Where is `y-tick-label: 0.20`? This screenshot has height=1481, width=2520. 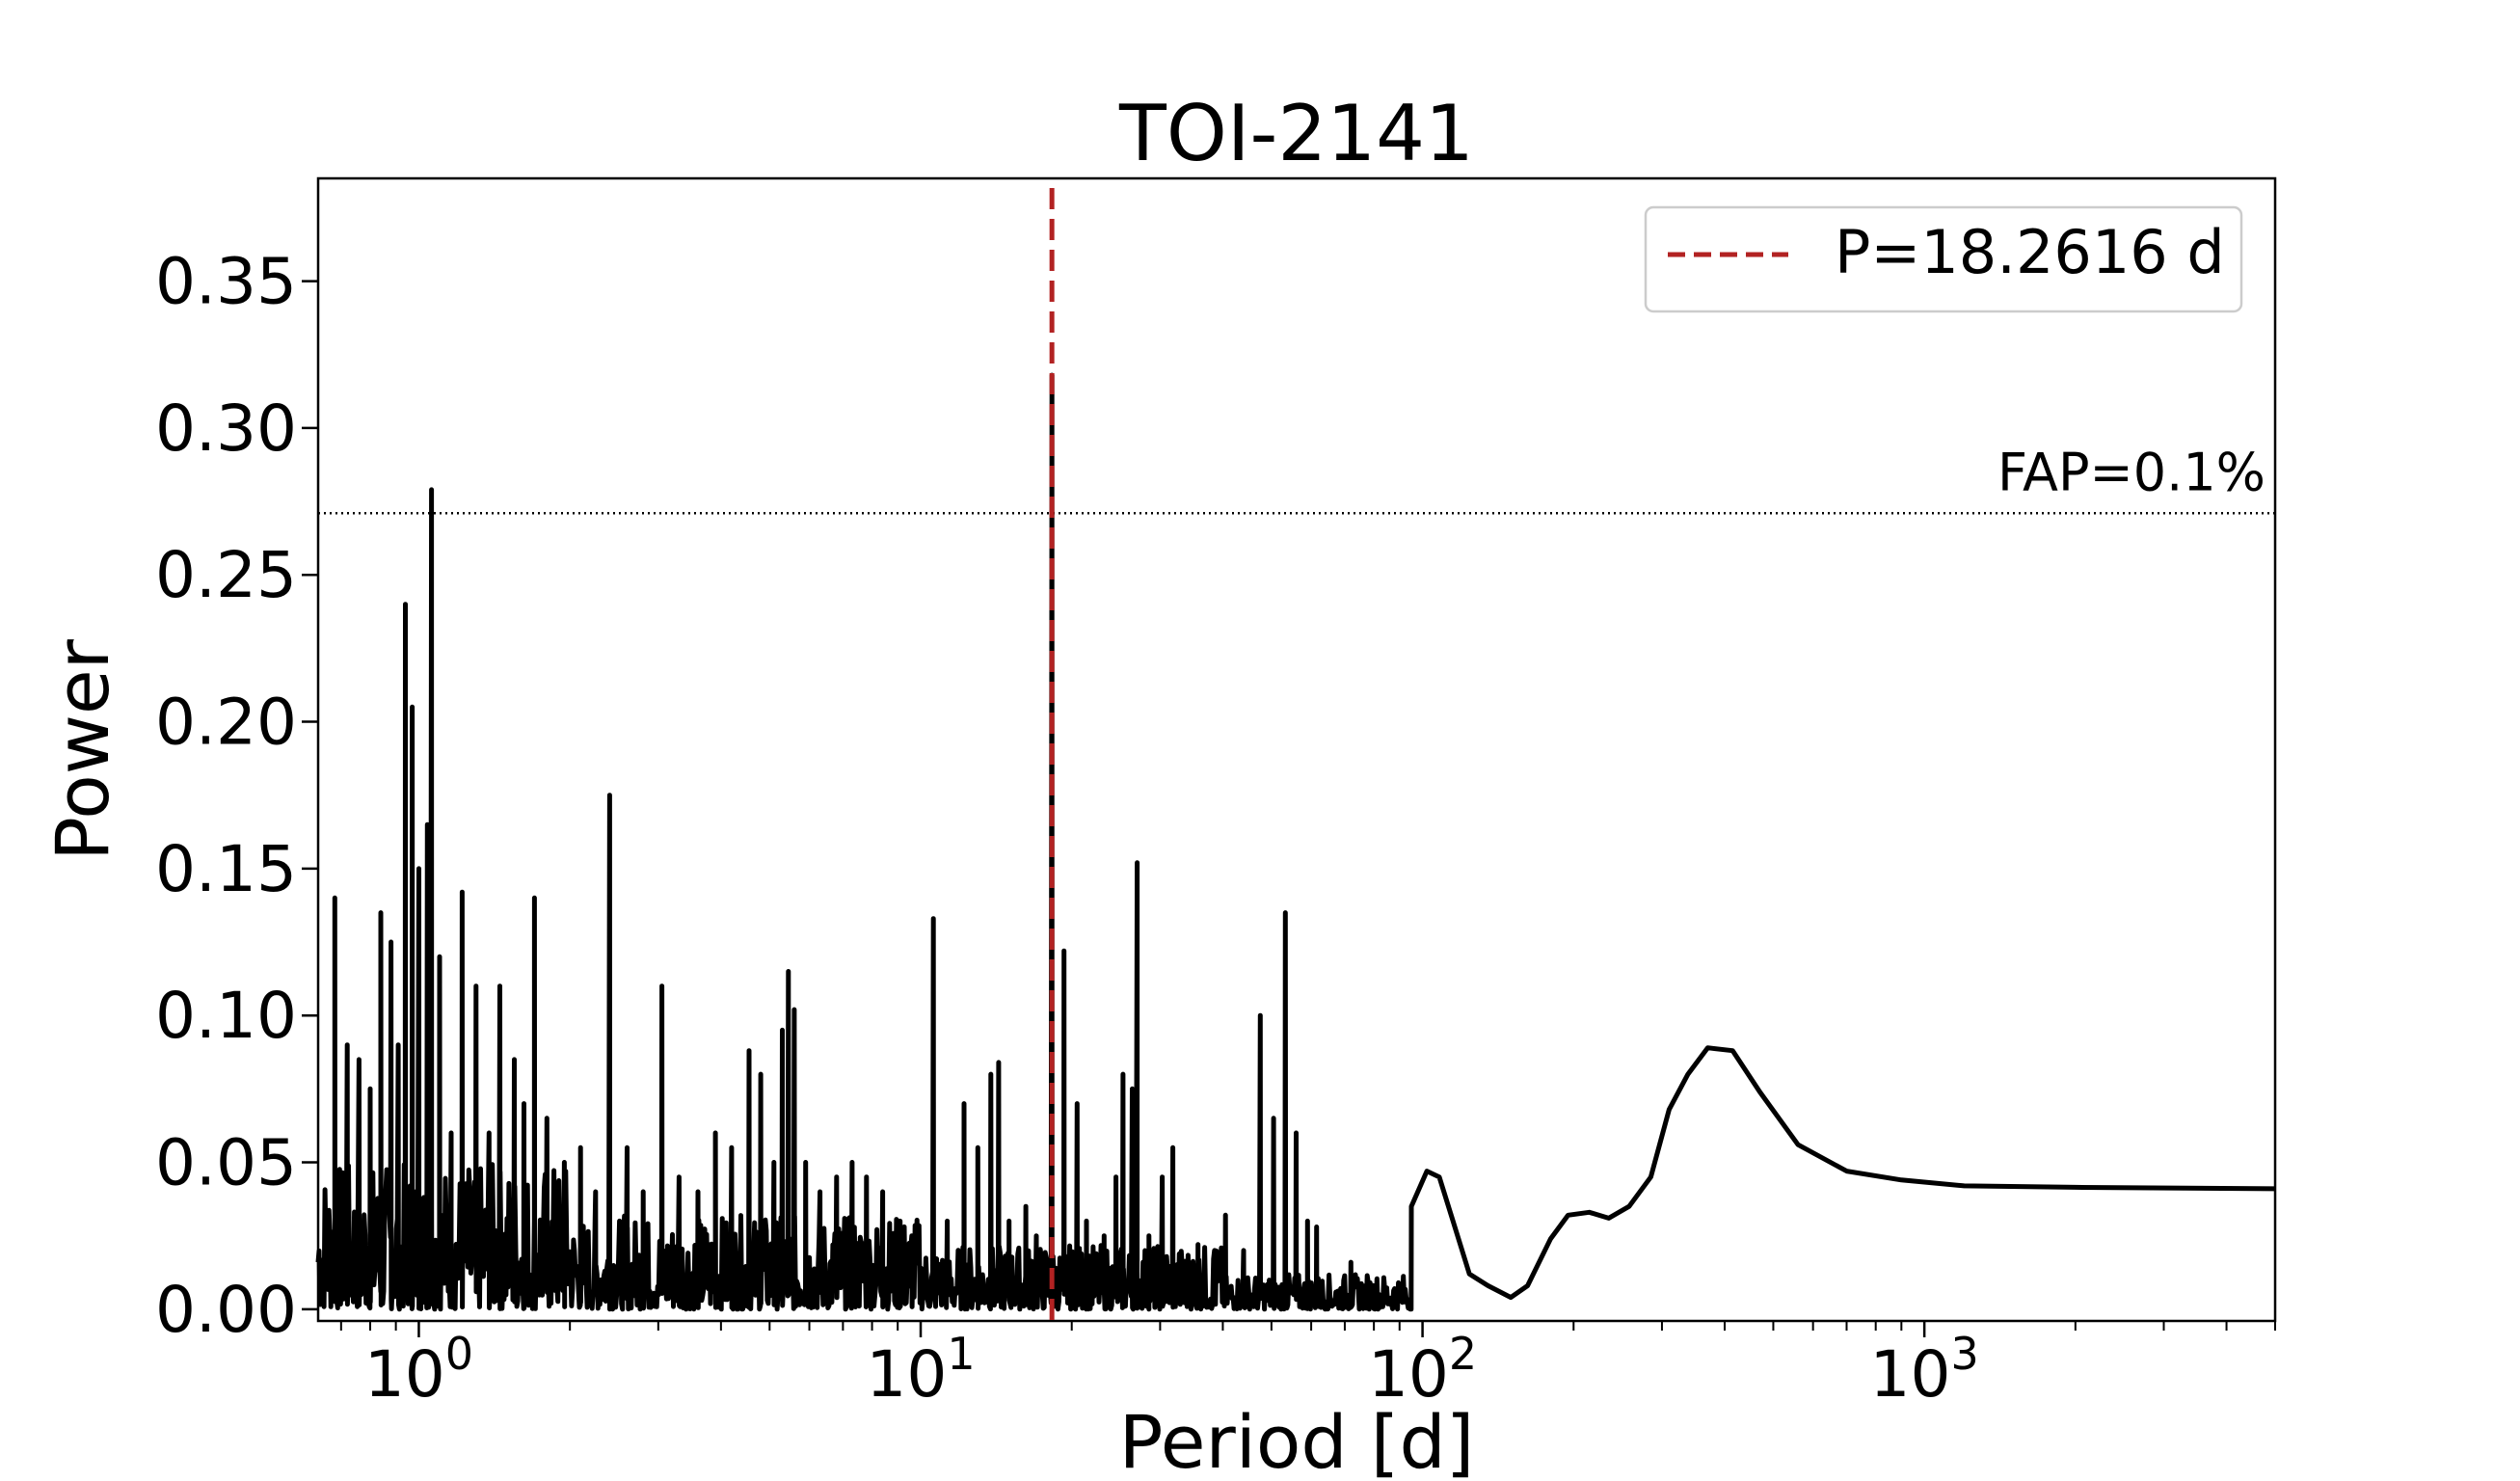
y-tick-label: 0.20 is located at coordinates (226, 723).